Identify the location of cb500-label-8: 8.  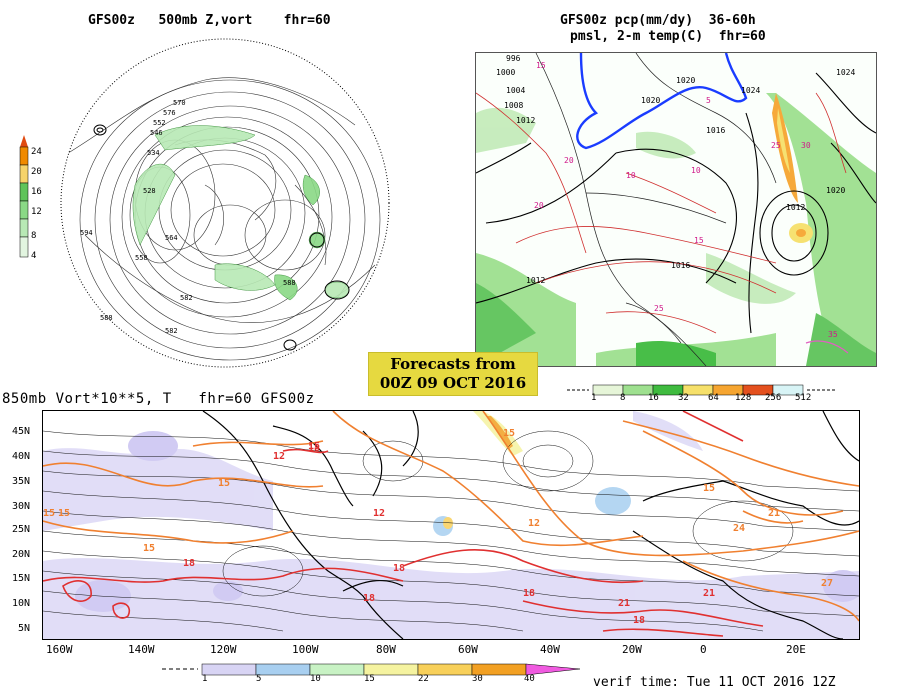
(34, 236).